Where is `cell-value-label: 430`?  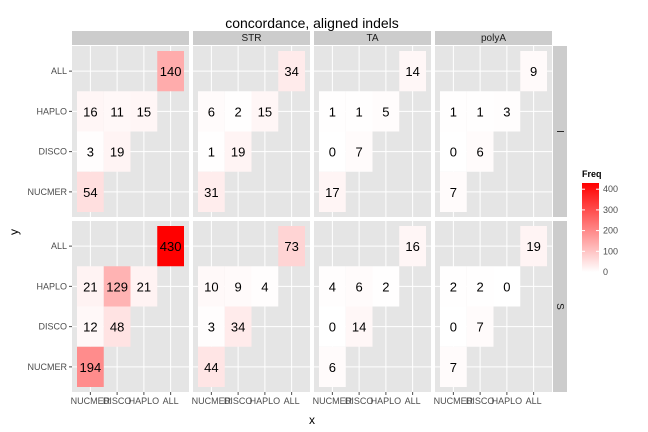
cell-value-label: 430 is located at coordinates (171, 246).